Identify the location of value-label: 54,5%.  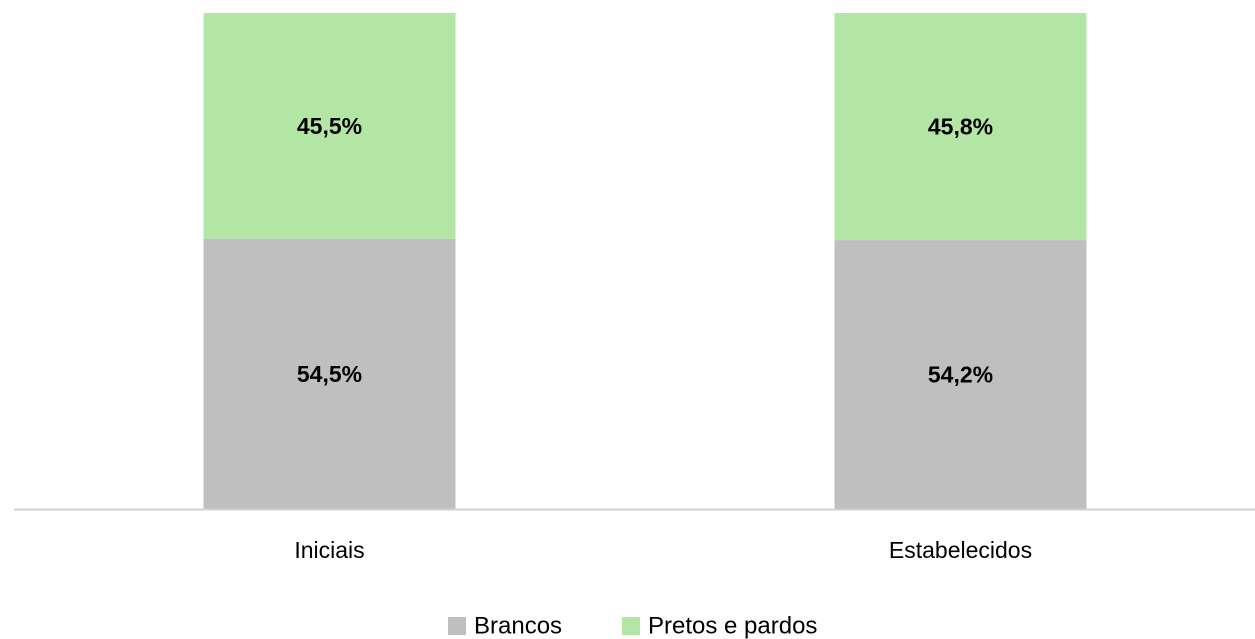
(329, 374).